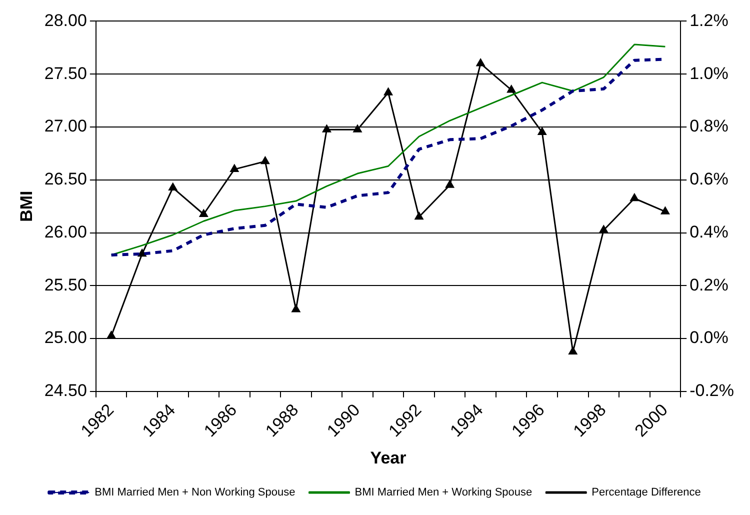 This screenshot has height=515, width=750. What do you see at coordinates (443, 492) in the screenshot?
I see `legend-label: BMI Married Men + Working Spouse` at bounding box center [443, 492].